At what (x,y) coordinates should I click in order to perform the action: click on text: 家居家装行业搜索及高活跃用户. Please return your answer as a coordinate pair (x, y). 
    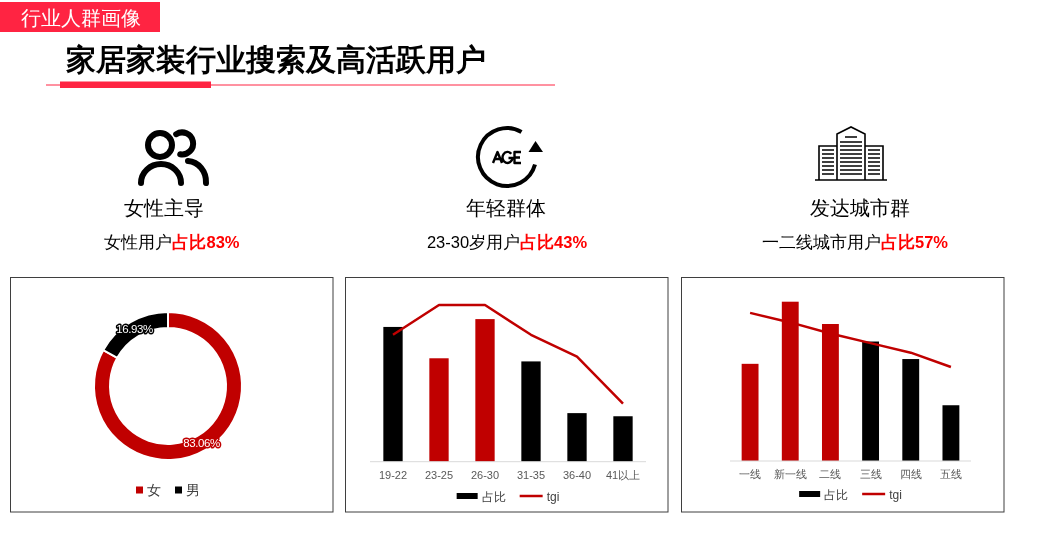
    Looking at the image, I should click on (276, 59).